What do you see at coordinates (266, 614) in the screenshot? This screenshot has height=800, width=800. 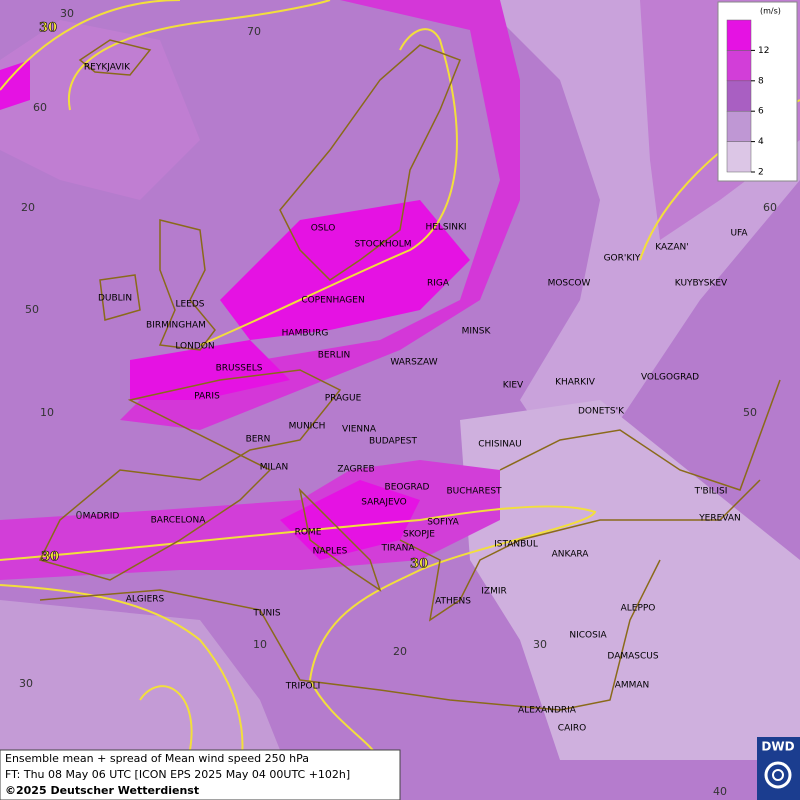 I see `city-label: TUNIS` at bounding box center [266, 614].